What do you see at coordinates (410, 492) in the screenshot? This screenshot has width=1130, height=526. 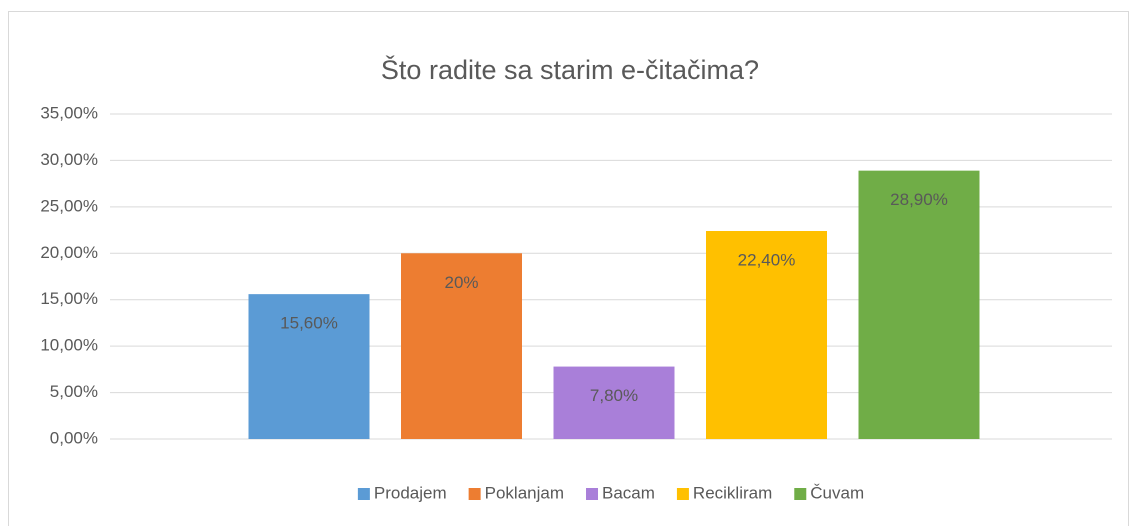 I see `legend-label: Prodajem` at bounding box center [410, 492].